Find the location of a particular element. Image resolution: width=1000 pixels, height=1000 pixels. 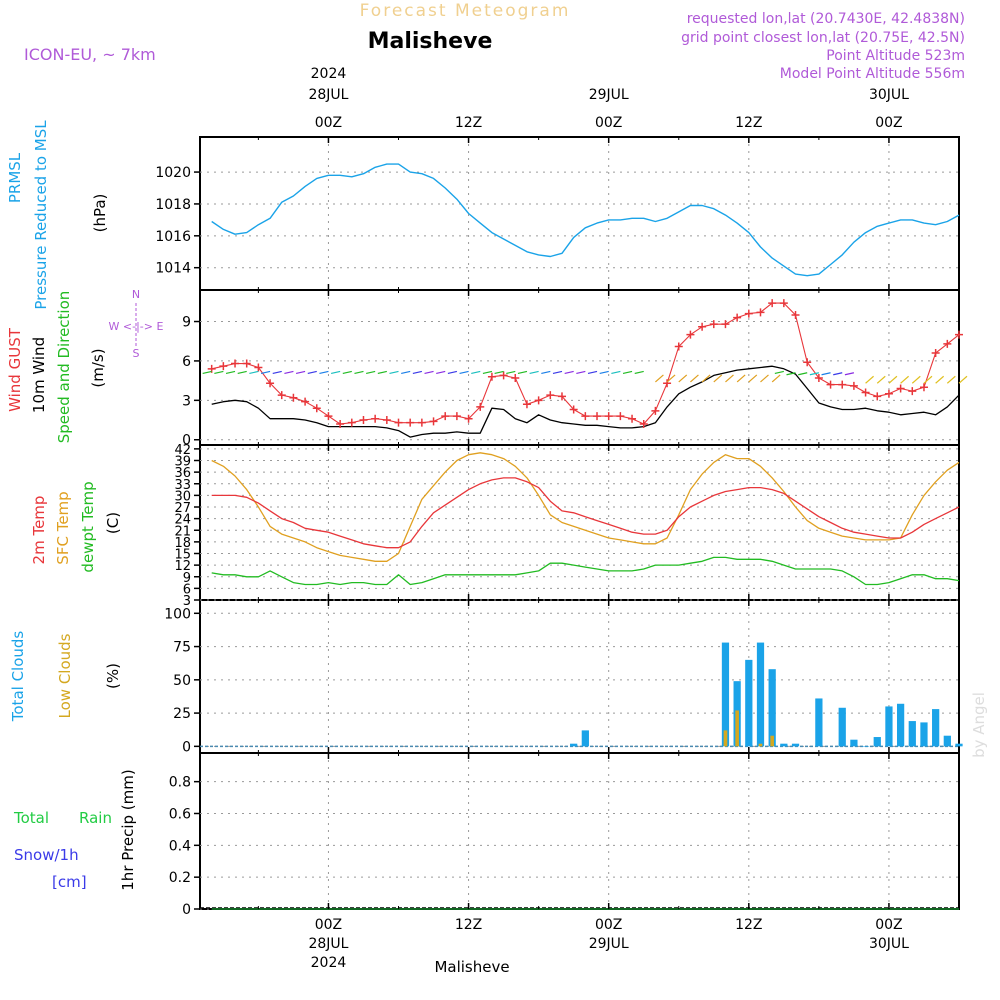

temp-ytick-label: 36 is located at coordinates (182, 473).